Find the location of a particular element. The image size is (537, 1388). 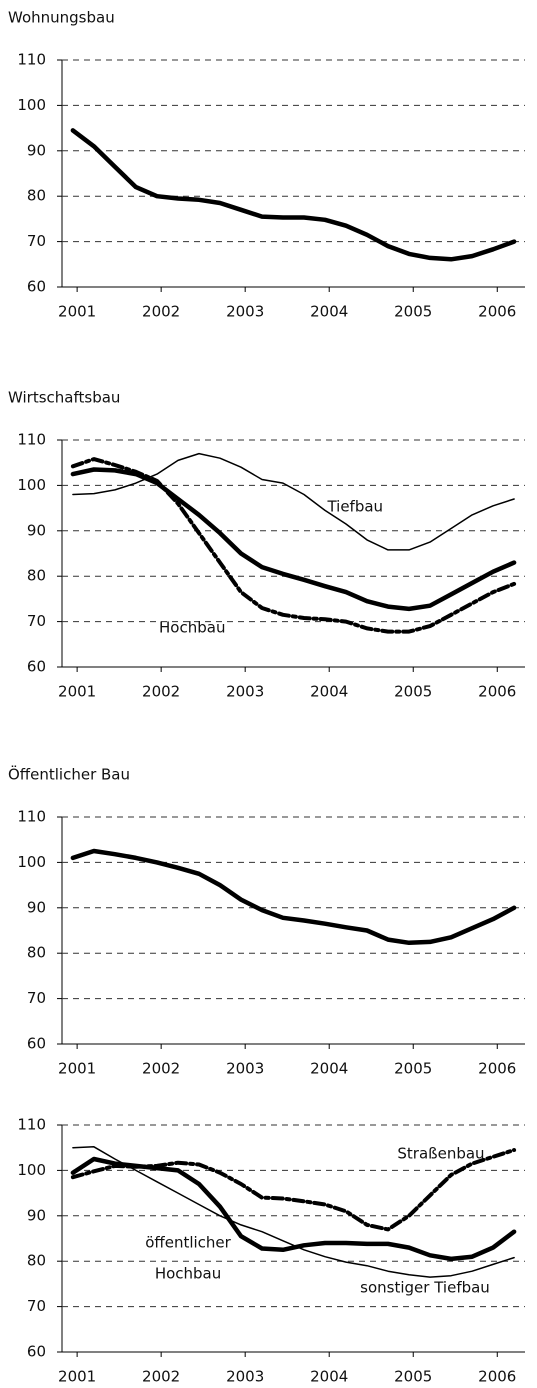

chart-title: Öffentlicher Bau is located at coordinates (69, 774).